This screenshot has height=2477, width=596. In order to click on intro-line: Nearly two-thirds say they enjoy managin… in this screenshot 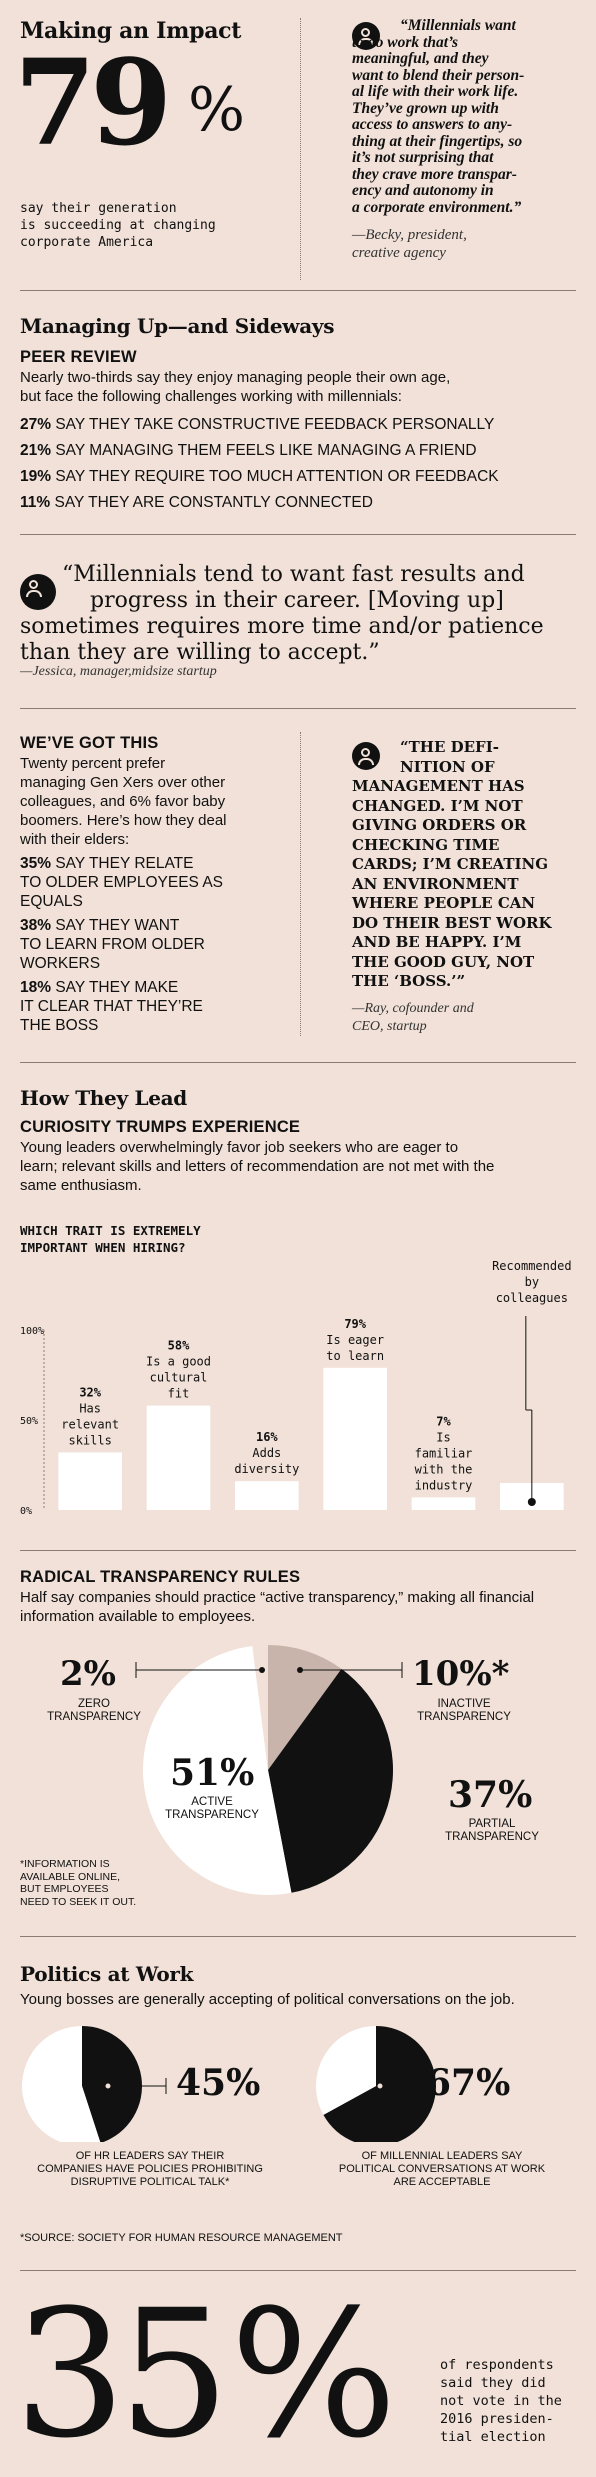, I will do `click(235, 377)`.